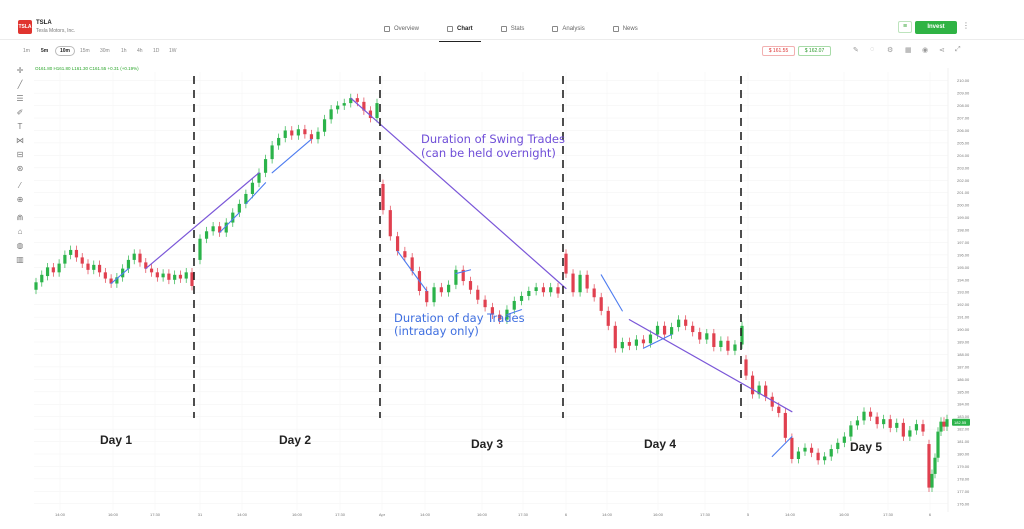 This screenshot has height=529, width=1024. What do you see at coordinates (436, 331) in the screenshot?
I see `day-annotation-line2: (intraday only)` at bounding box center [436, 331].